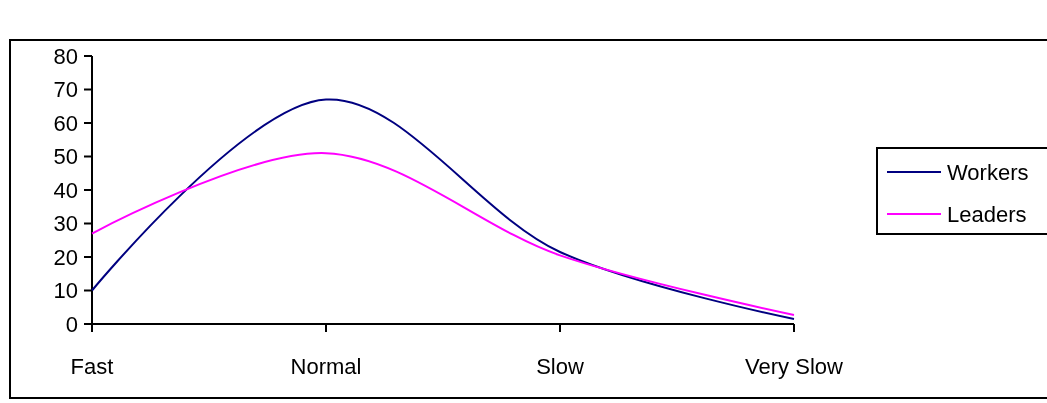 This screenshot has height=403, width=1047. I want to click on y-tick-label: 10, so click(65, 291).